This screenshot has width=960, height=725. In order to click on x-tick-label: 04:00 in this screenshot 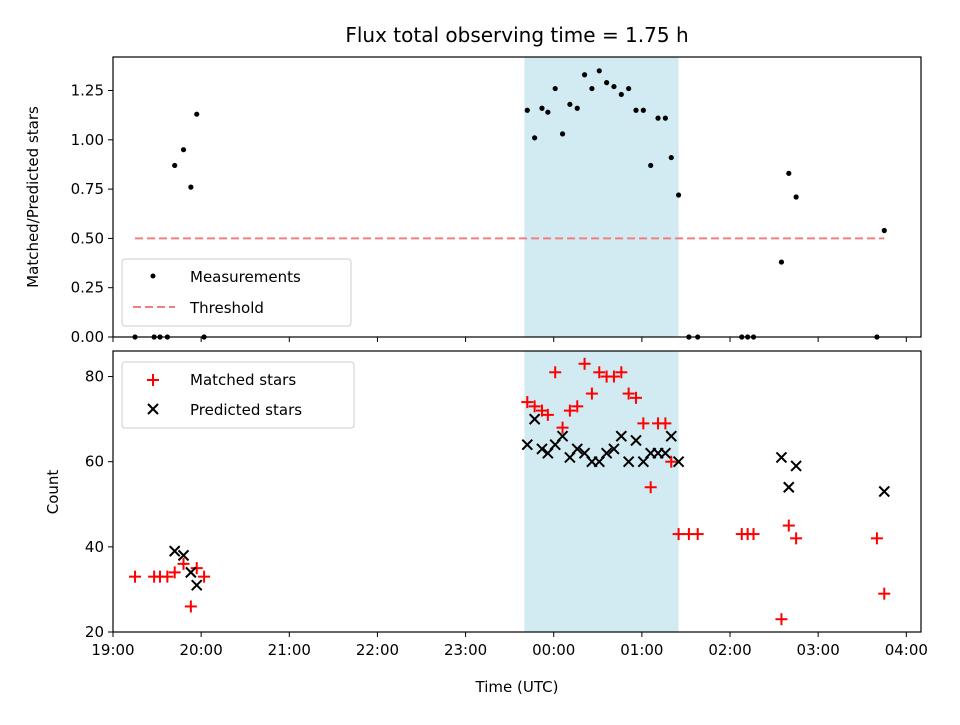, I will do `click(906, 650)`.